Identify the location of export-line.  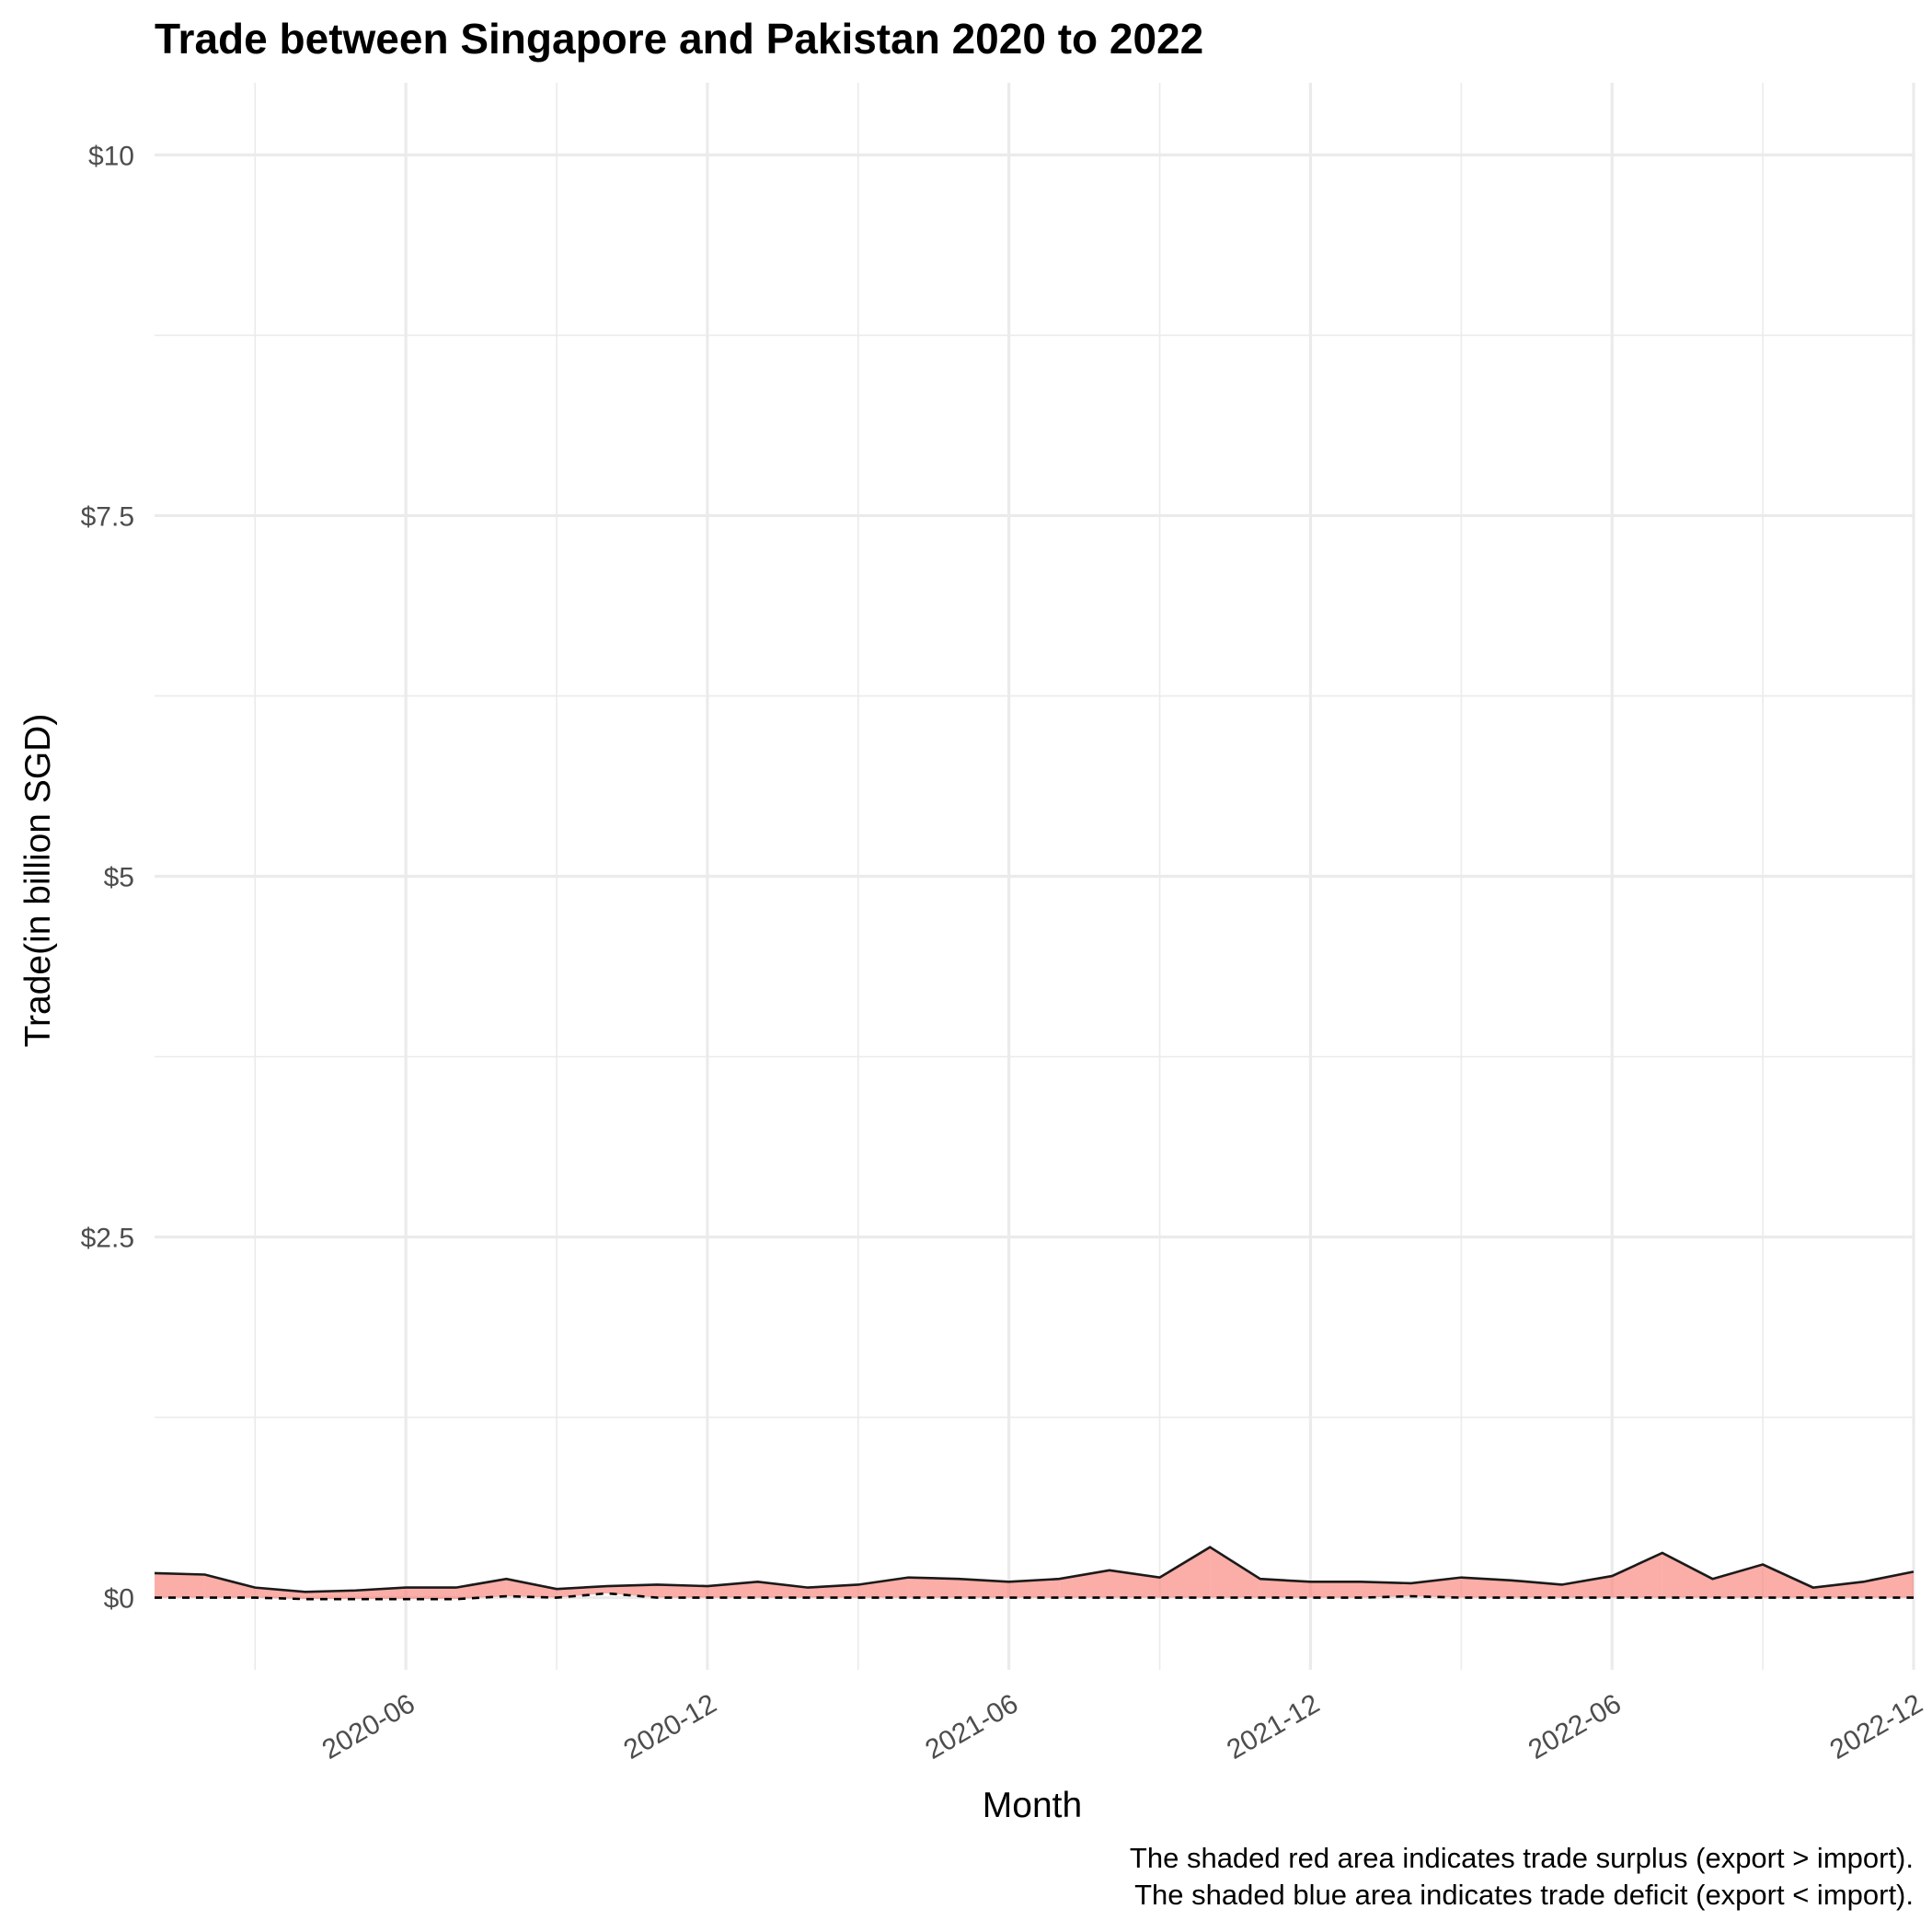
(1034, 1569).